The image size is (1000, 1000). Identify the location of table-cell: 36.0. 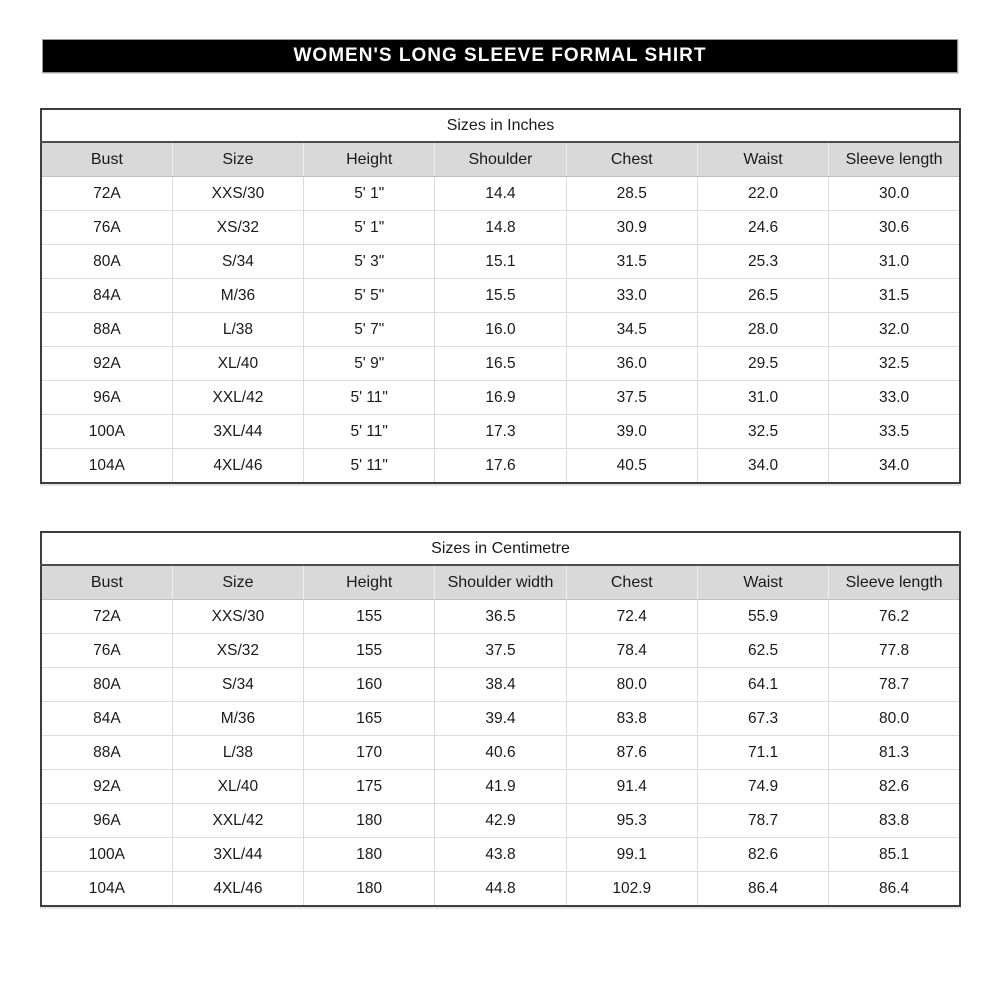
(631, 363).